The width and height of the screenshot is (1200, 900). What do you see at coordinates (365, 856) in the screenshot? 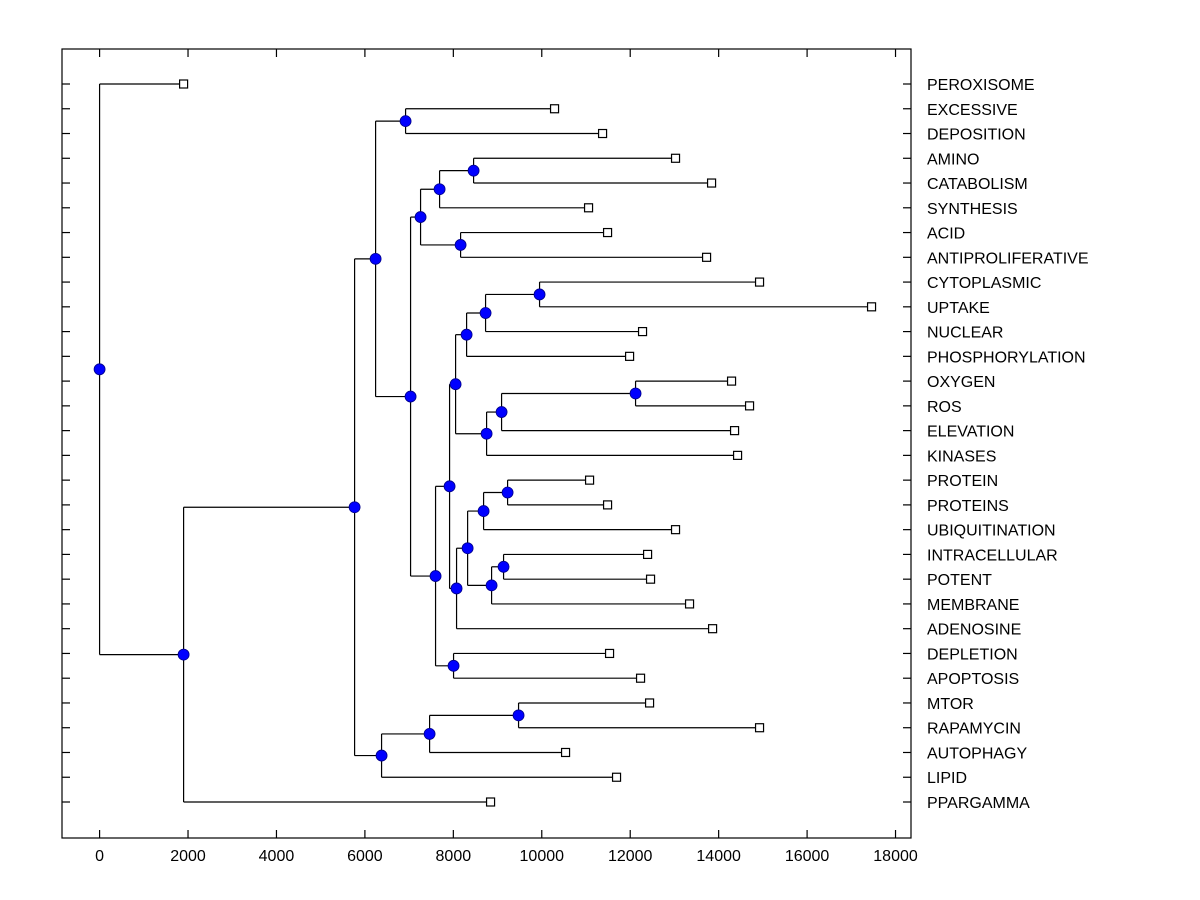
I see `x-tick-label: 6000` at bounding box center [365, 856].